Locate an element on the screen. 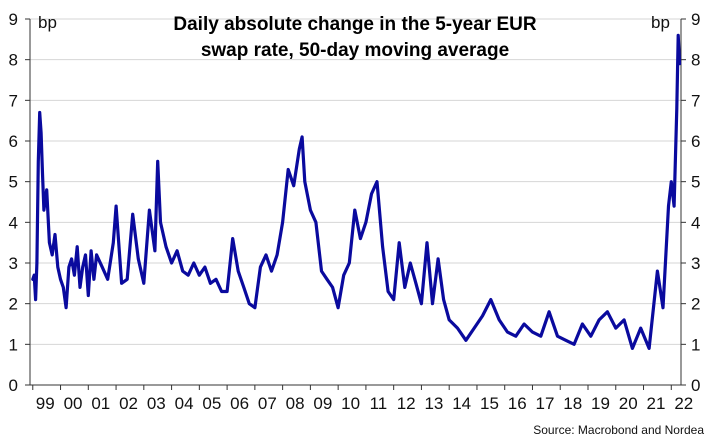 This screenshot has height=448, width=710. x-tick-label: 19 is located at coordinates (600, 403).